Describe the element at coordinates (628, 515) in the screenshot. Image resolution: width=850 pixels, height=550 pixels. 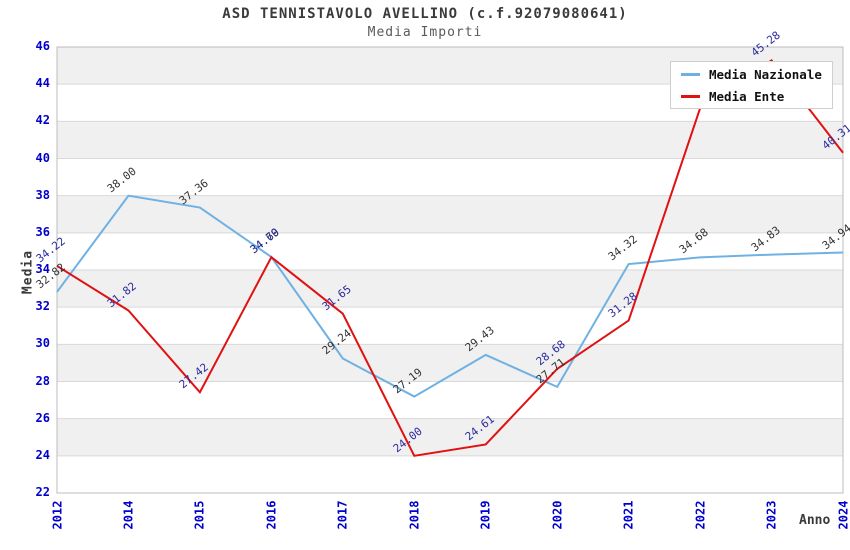
I see `x-tick-label: 2021` at that location.